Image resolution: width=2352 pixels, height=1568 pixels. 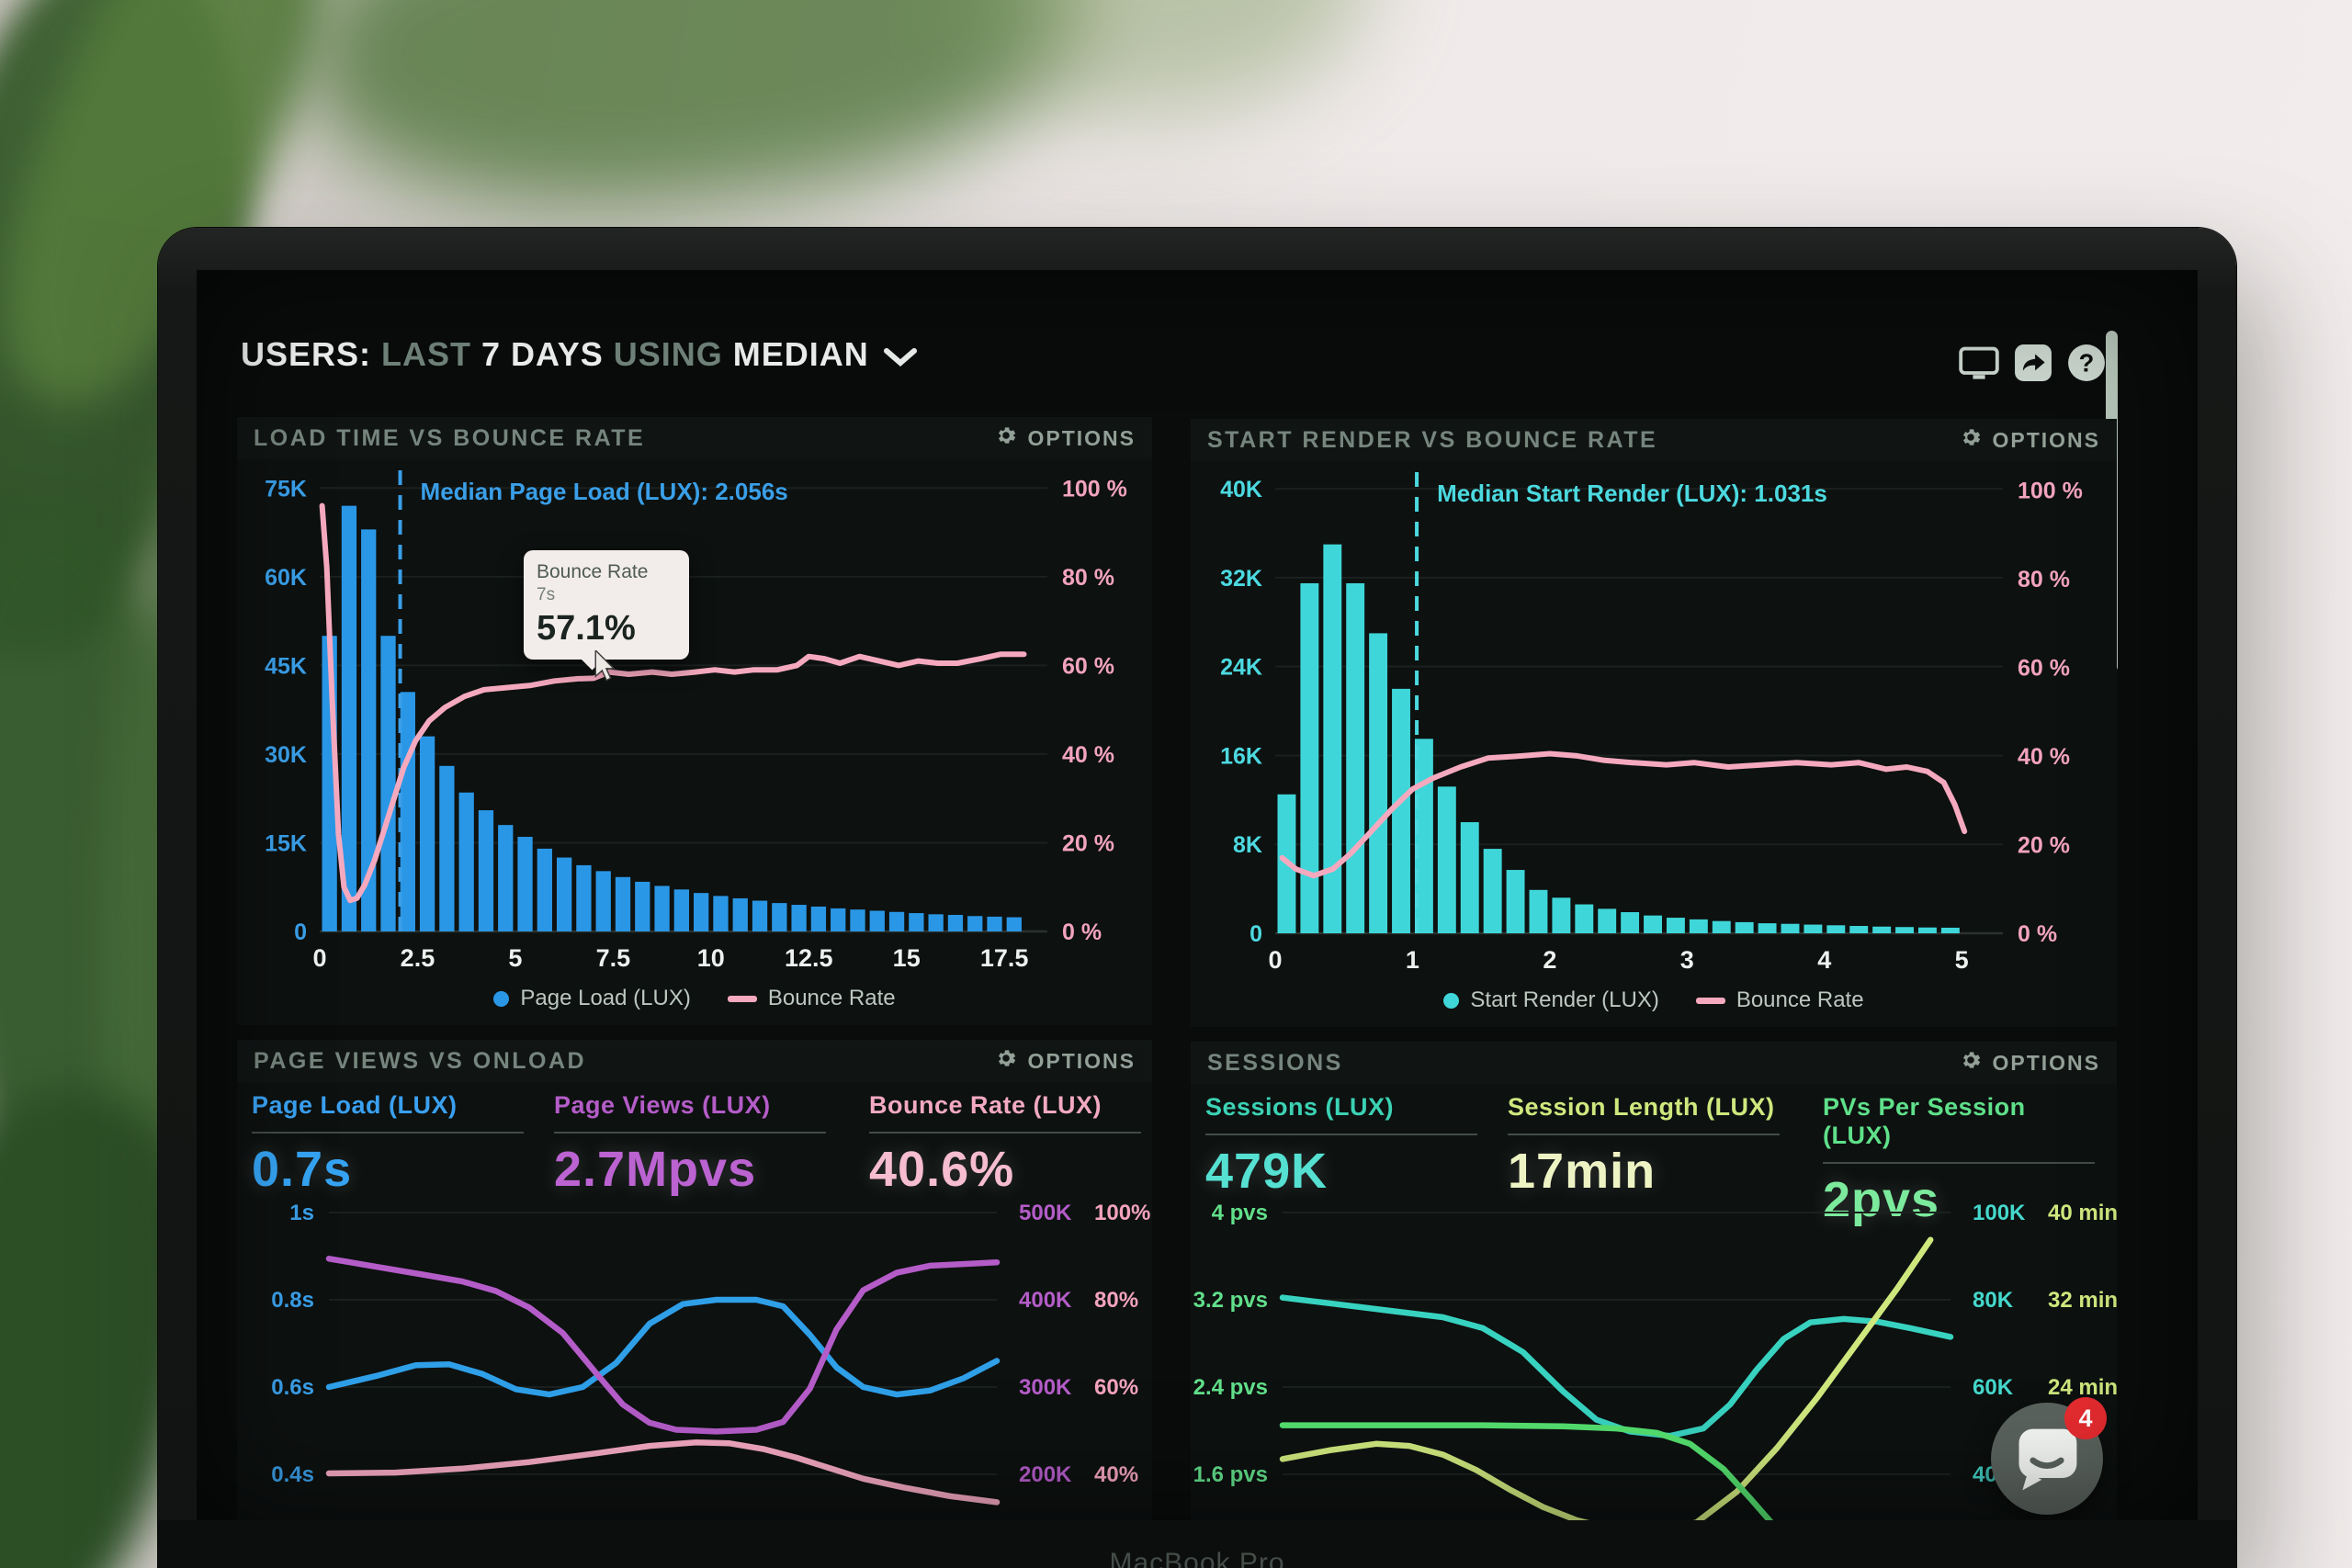 What do you see at coordinates (1275, 1062) in the screenshot?
I see `panel-title: SESSIONS` at bounding box center [1275, 1062].